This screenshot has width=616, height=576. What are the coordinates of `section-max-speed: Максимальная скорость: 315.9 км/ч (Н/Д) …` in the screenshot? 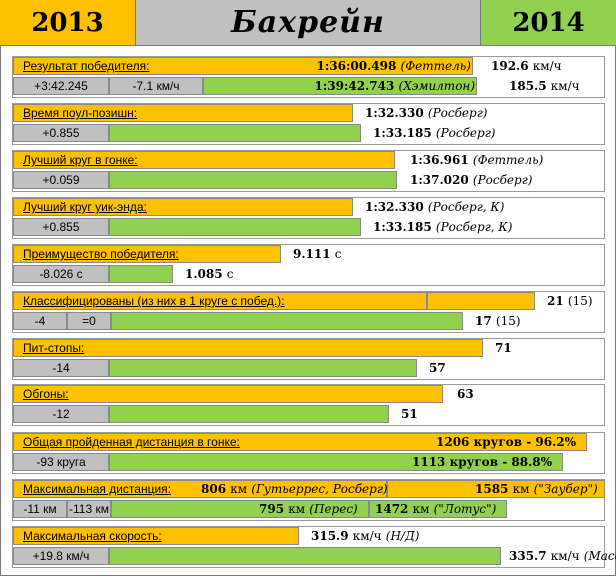 It's located at (314, 547).